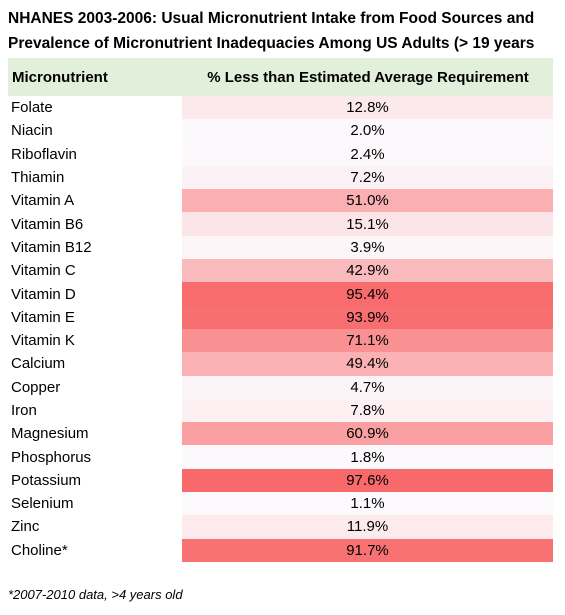 The height and width of the screenshot is (615, 565). What do you see at coordinates (367, 131) in the screenshot?
I see `ear-percent-value: 2.0%` at bounding box center [367, 131].